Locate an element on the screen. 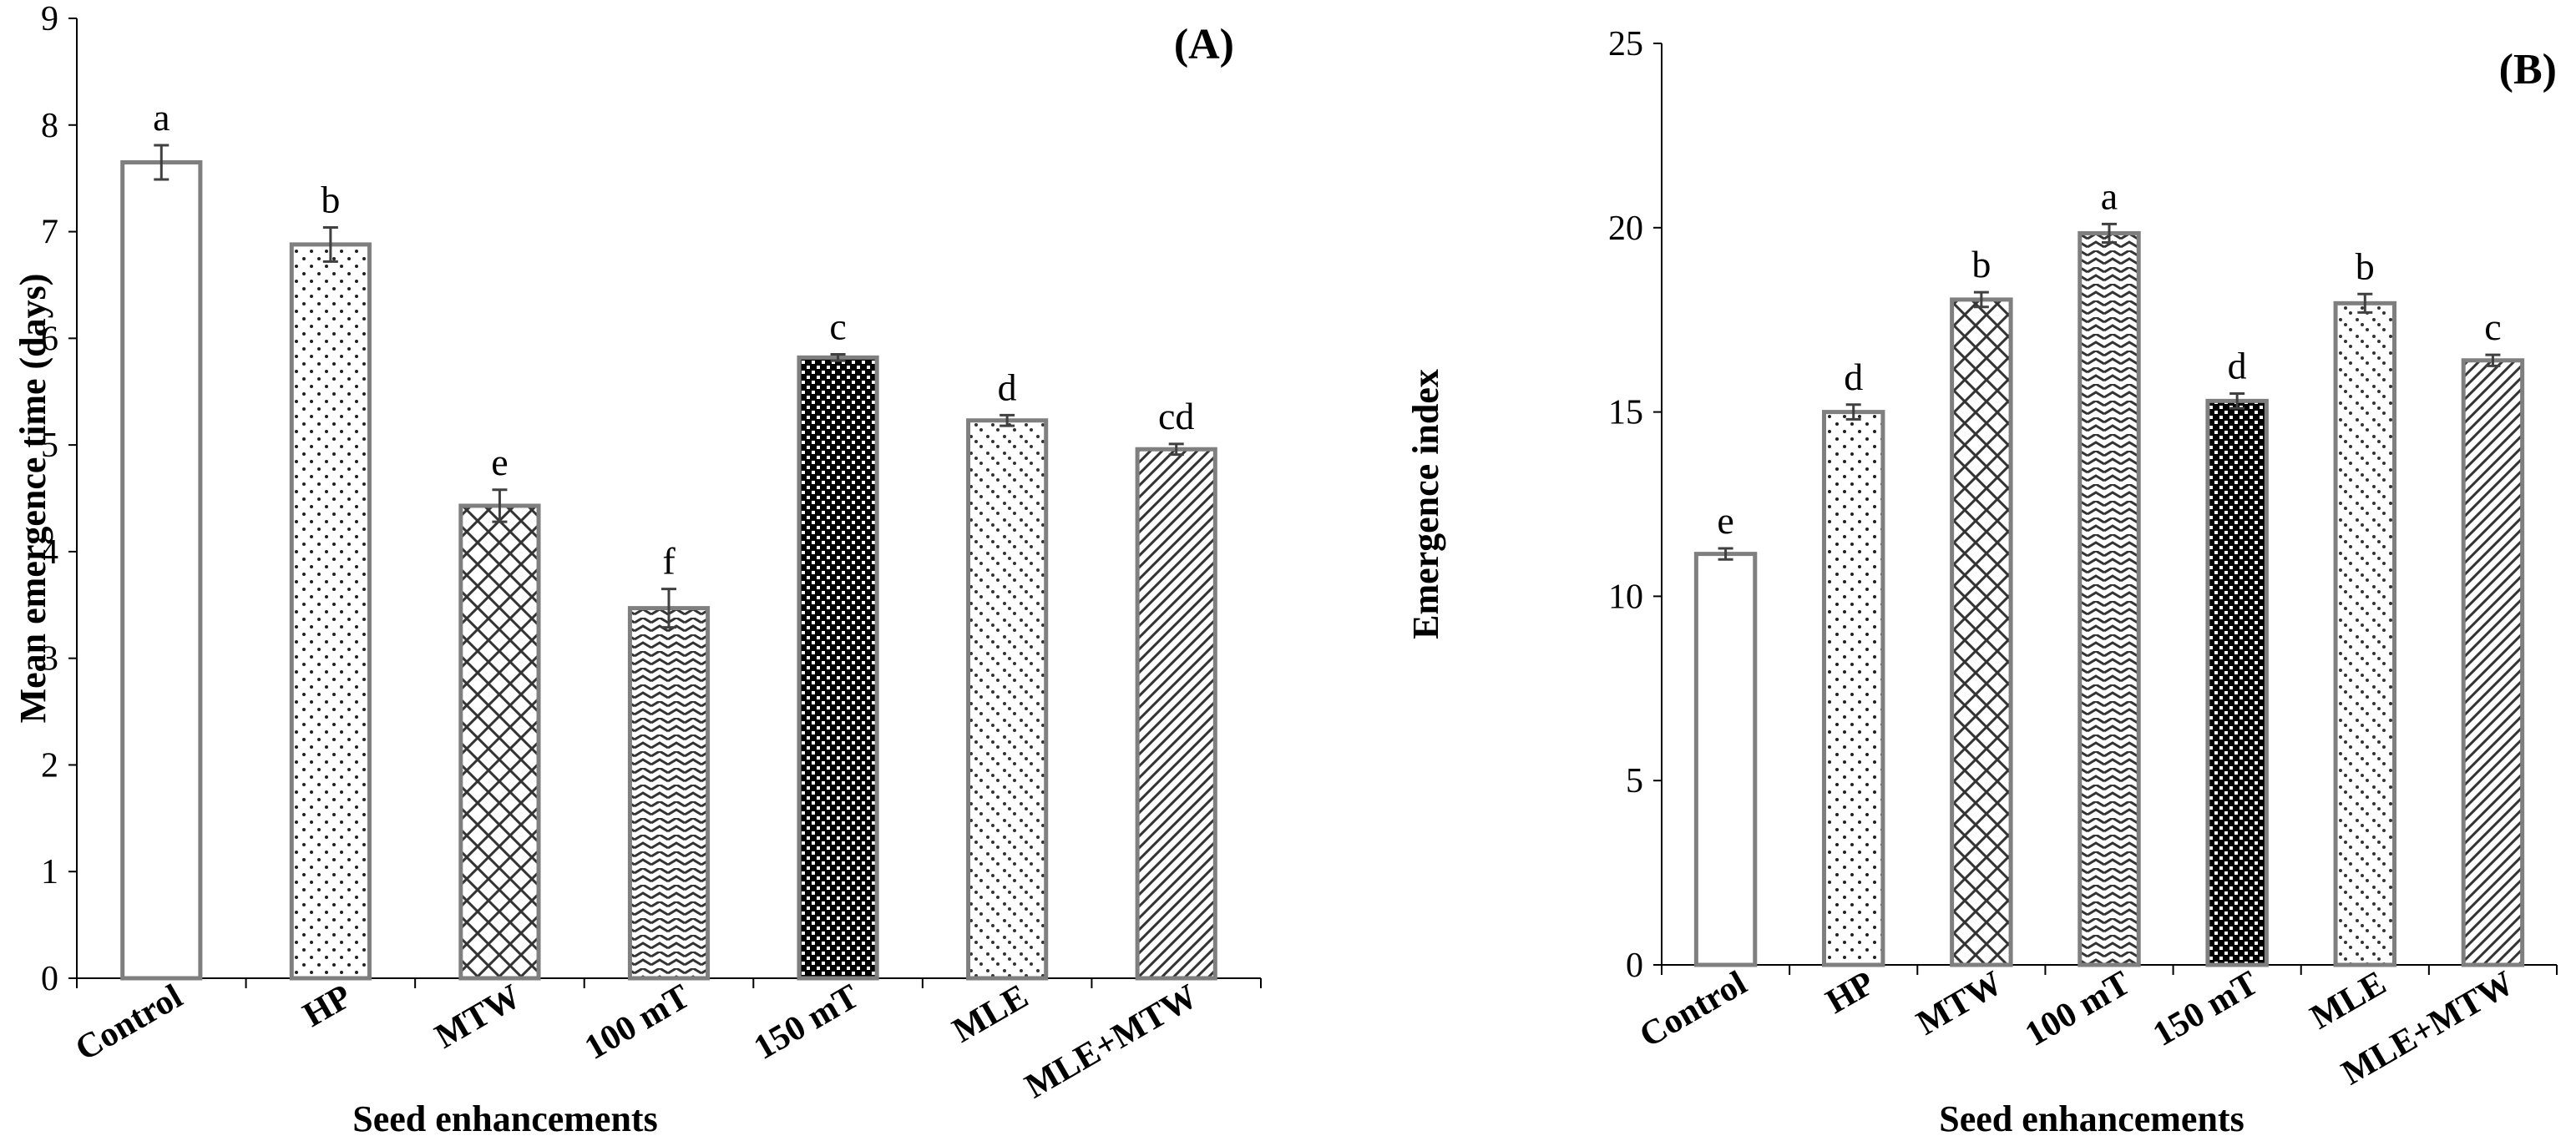 The image size is (2576, 1141). y-axis-title: Mean emergence time (days) is located at coordinates (33, 499).